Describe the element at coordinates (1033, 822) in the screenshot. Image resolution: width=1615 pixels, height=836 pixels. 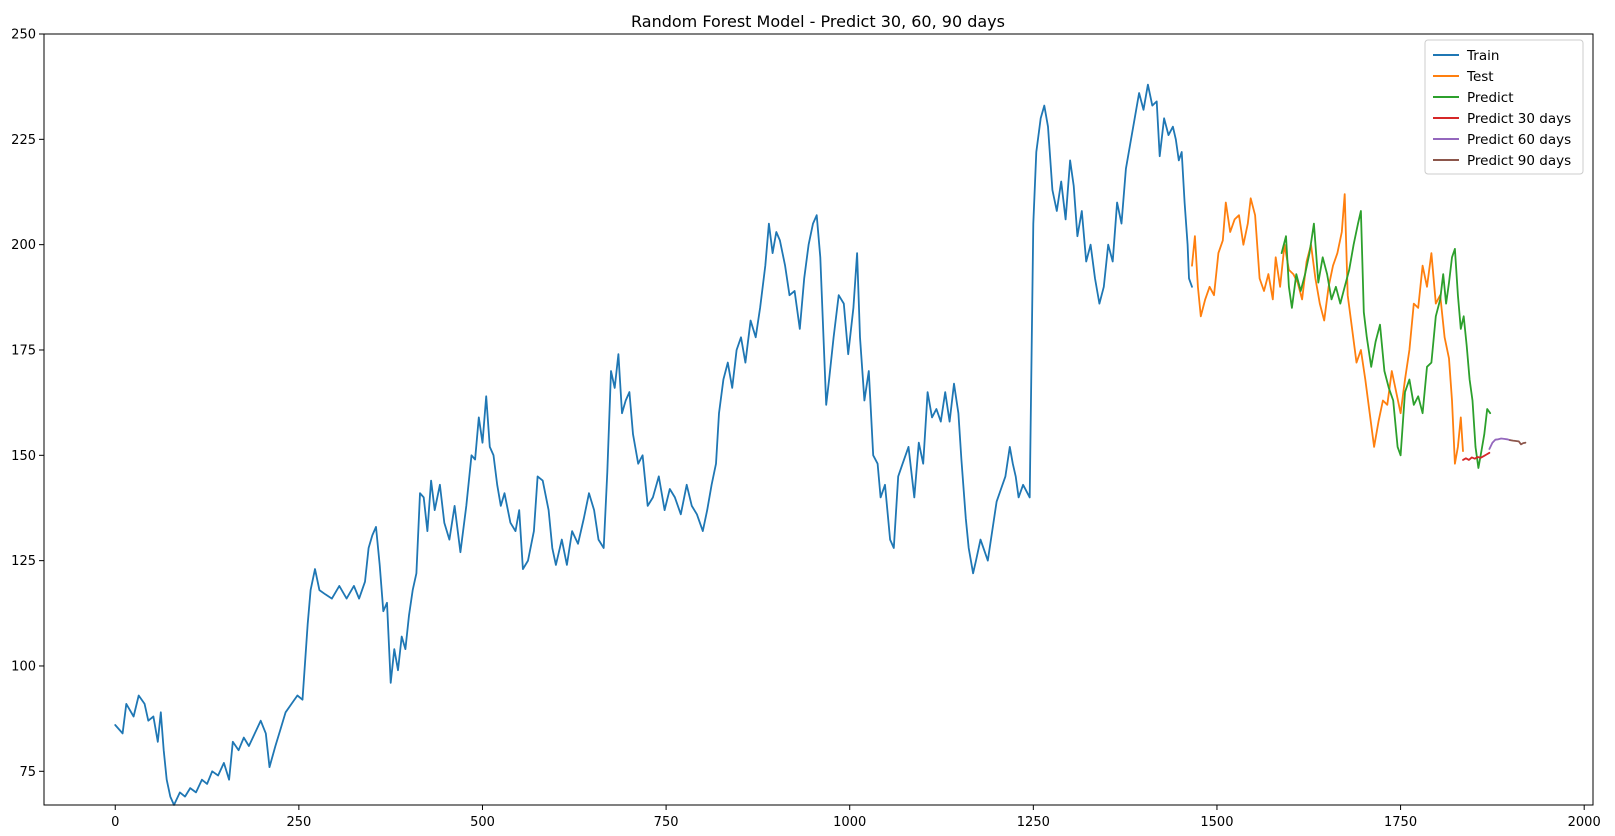
I see `x-tick-label: 1250` at that location.